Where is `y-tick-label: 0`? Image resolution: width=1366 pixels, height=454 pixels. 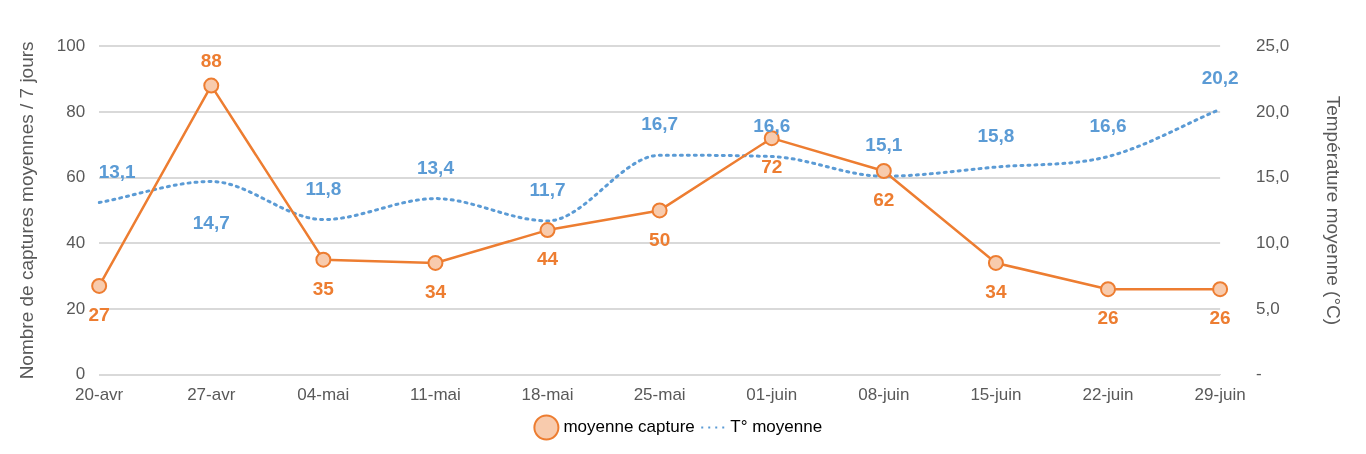
y-tick-label: 0 is located at coordinates (80, 374).